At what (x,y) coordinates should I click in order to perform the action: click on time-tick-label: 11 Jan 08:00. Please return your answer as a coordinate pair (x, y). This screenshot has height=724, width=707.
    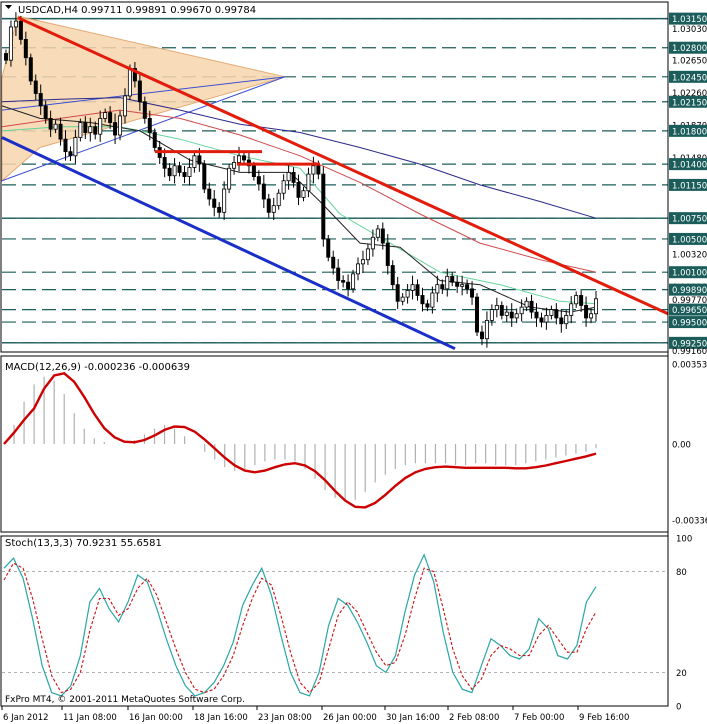
    Looking at the image, I should click on (90, 718).